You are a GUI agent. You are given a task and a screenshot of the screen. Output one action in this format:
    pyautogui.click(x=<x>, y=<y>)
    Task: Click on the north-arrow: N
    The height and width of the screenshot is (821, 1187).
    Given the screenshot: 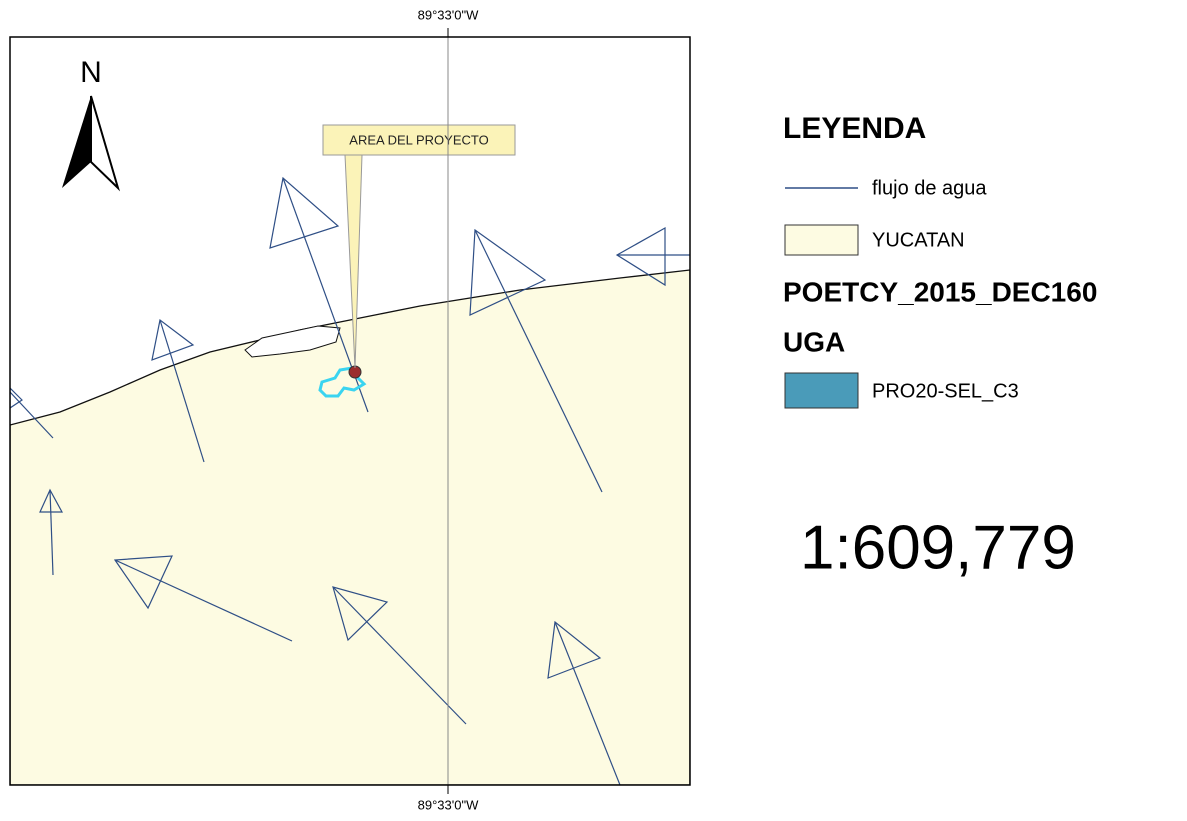 What is the action you would take?
    pyautogui.click(x=91, y=124)
    